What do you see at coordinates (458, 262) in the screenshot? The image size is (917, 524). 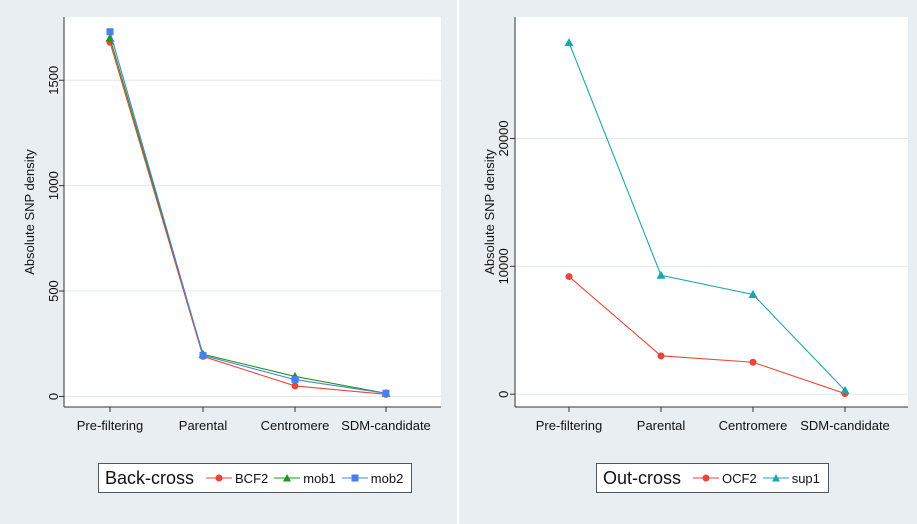 I see `panel-divider` at bounding box center [458, 262].